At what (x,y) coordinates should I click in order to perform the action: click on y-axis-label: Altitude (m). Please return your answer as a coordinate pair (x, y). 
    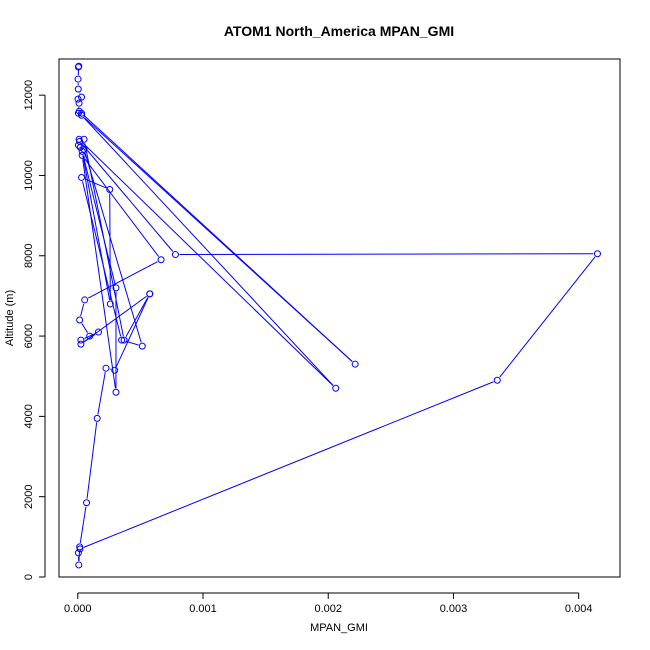
    Looking at the image, I should click on (10, 318).